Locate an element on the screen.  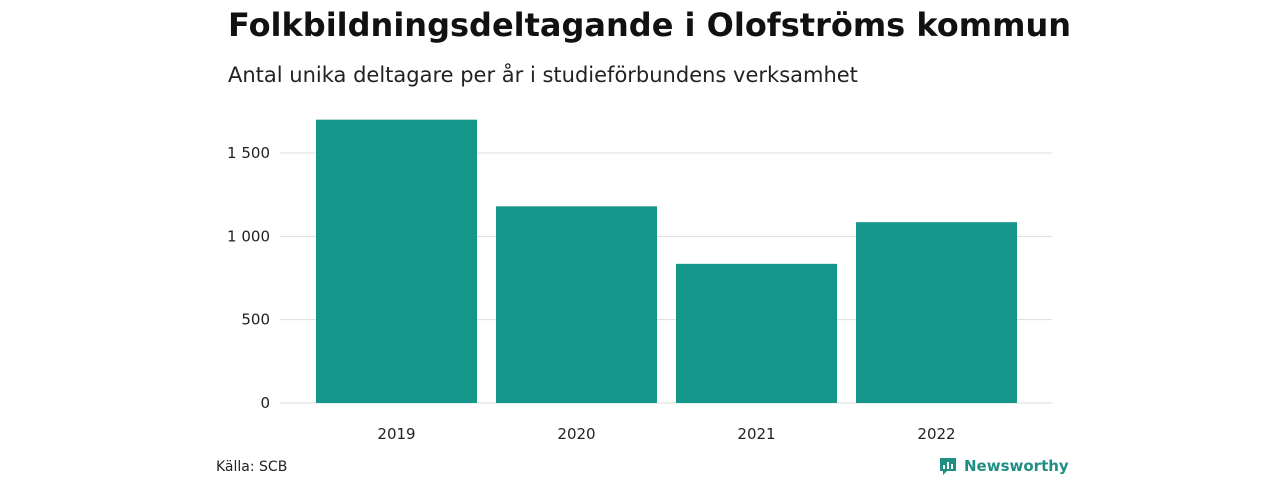
source-label: Källa: SCB is located at coordinates (252, 467).